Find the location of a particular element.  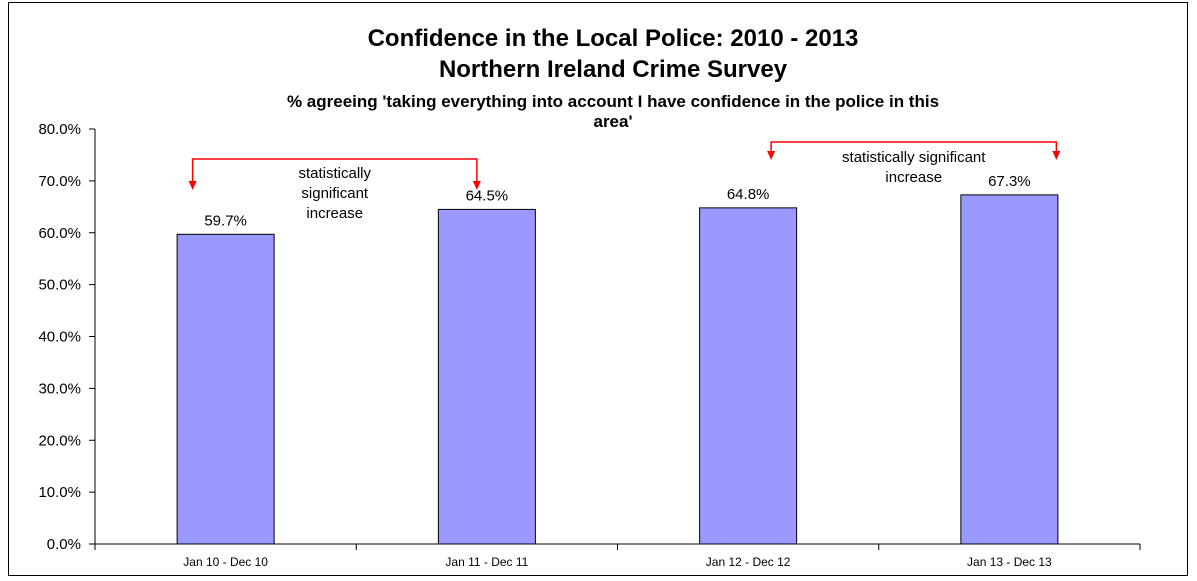

x-tick-label: Jan 10 - Dec 10 is located at coordinates (225, 562).